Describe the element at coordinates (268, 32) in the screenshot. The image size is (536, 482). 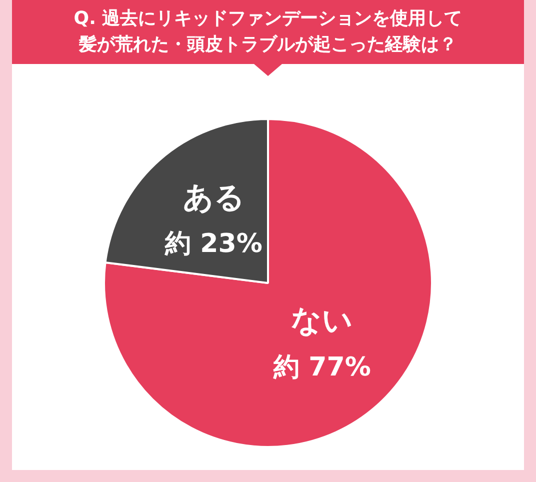
I see `chart-title: Q. 過去にリキッドファンデーションを使用して髪が荒れた・頭皮トラブルが起こった経験は？` at that location.